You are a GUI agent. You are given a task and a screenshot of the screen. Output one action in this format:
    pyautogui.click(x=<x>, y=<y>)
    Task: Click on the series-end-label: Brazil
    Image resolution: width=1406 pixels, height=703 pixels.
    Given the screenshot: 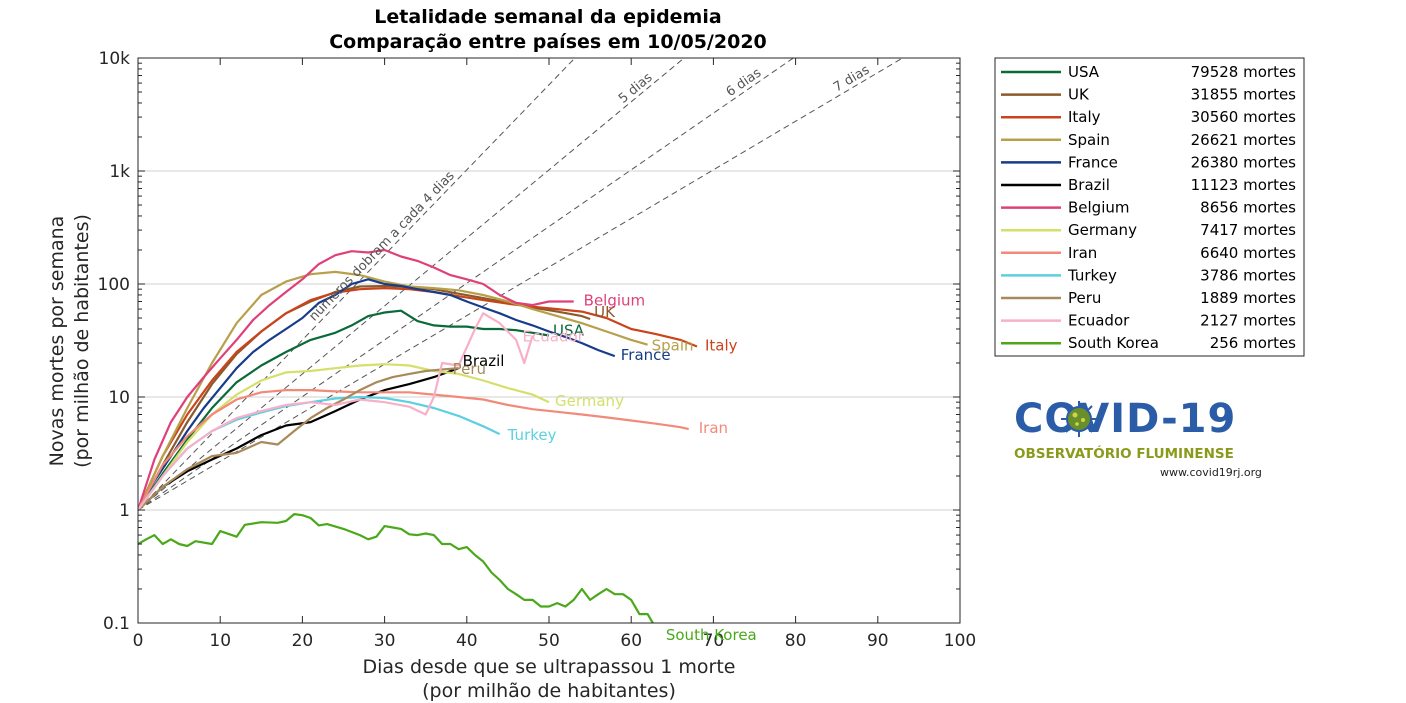 What is the action you would take?
    pyautogui.click(x=484, y=361)
    